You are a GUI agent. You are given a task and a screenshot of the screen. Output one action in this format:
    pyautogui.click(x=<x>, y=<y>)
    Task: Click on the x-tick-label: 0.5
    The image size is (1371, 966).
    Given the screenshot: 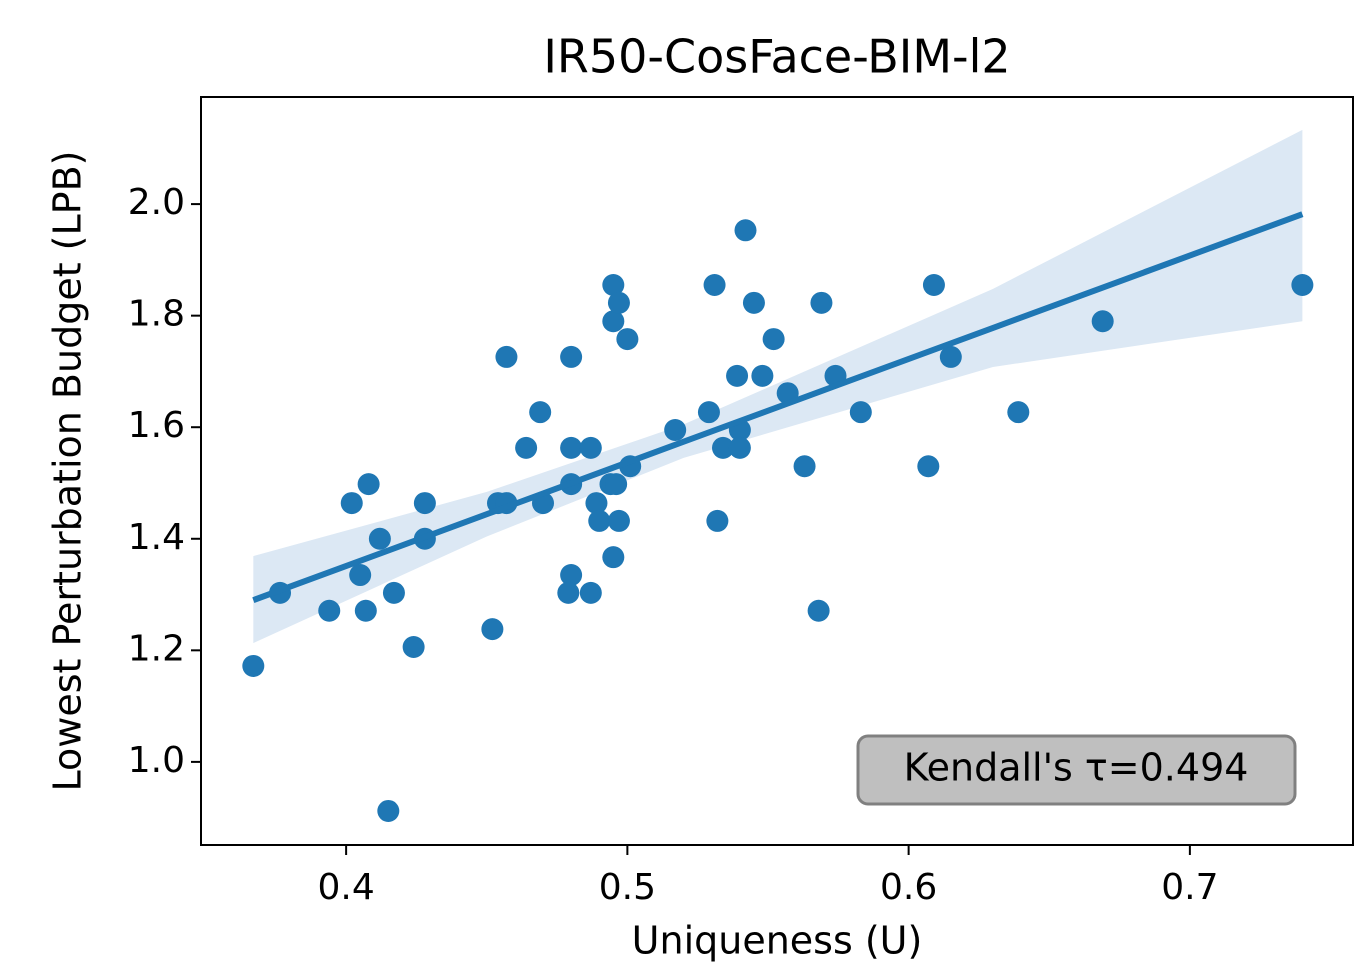 What is the action you would take?
    pyautogui.click(x=627, y=887)
    